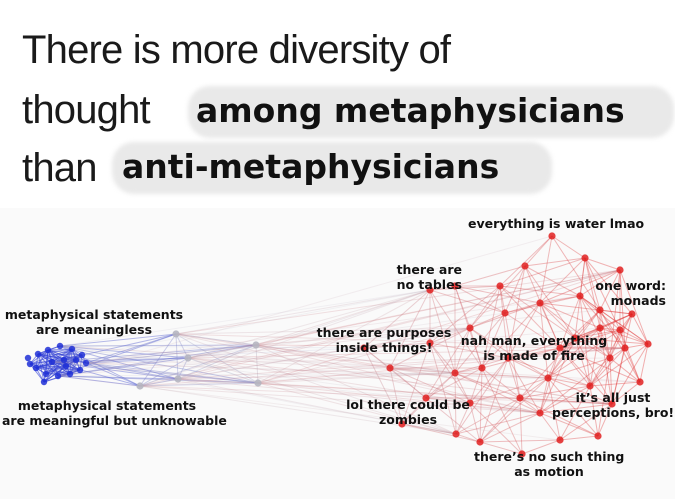 The image size is (675, 499). Describe the element at coordinates (549, 464) in the screenshot. I see `label-motion: there’s no such thing as motion` at that location.